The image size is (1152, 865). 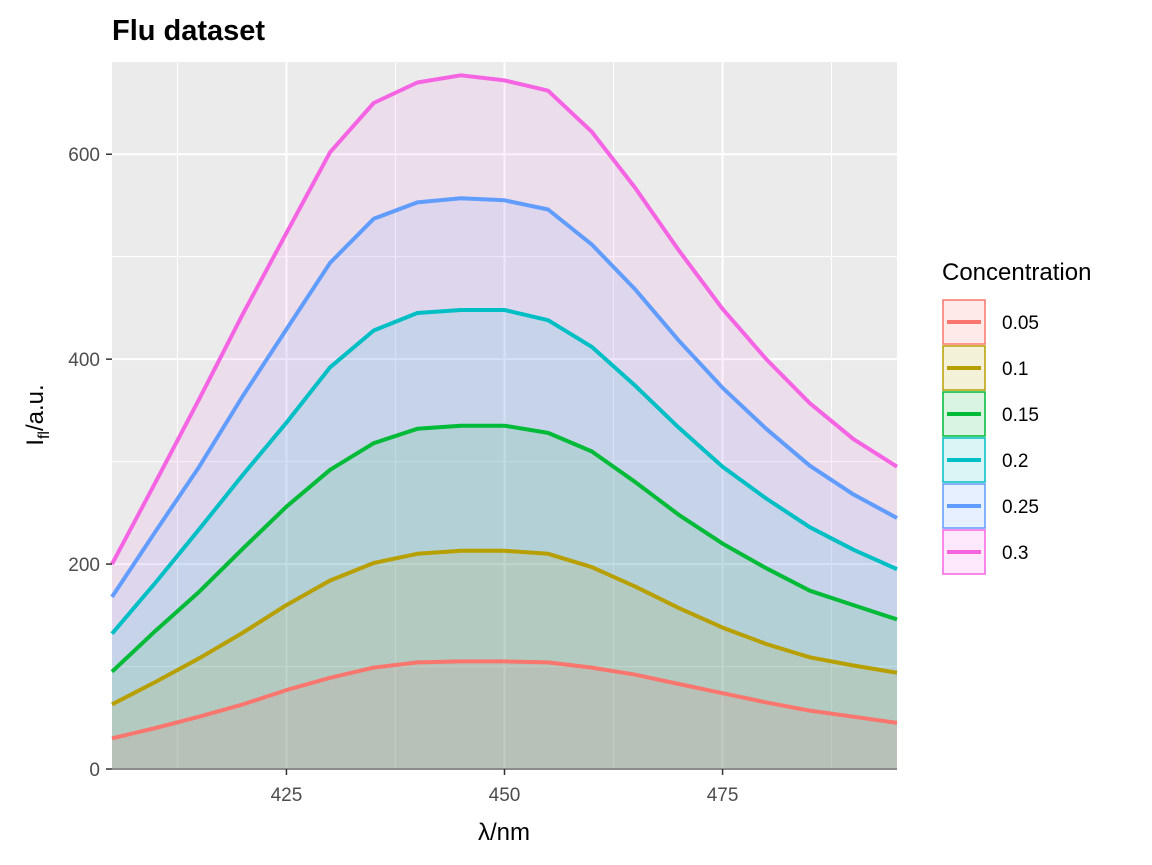 What do you see at coordinates (44, 435) in the screenshot?
I see `y-axis-title-sub: fl` at bounding box center [44, 435].